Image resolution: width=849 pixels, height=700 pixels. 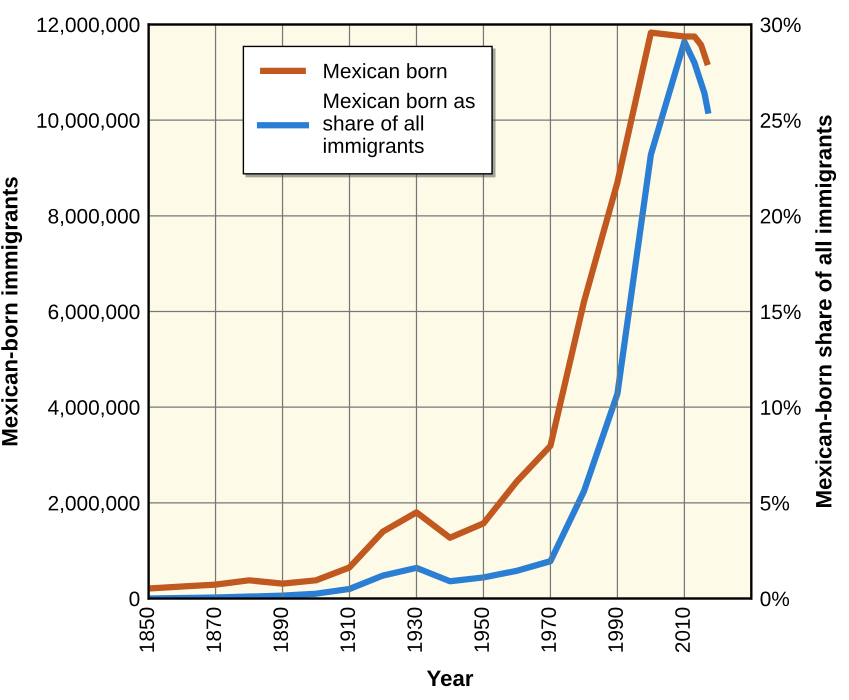 I want to click on y-tick-label: 10,000,000, so click(x=89, y=121).